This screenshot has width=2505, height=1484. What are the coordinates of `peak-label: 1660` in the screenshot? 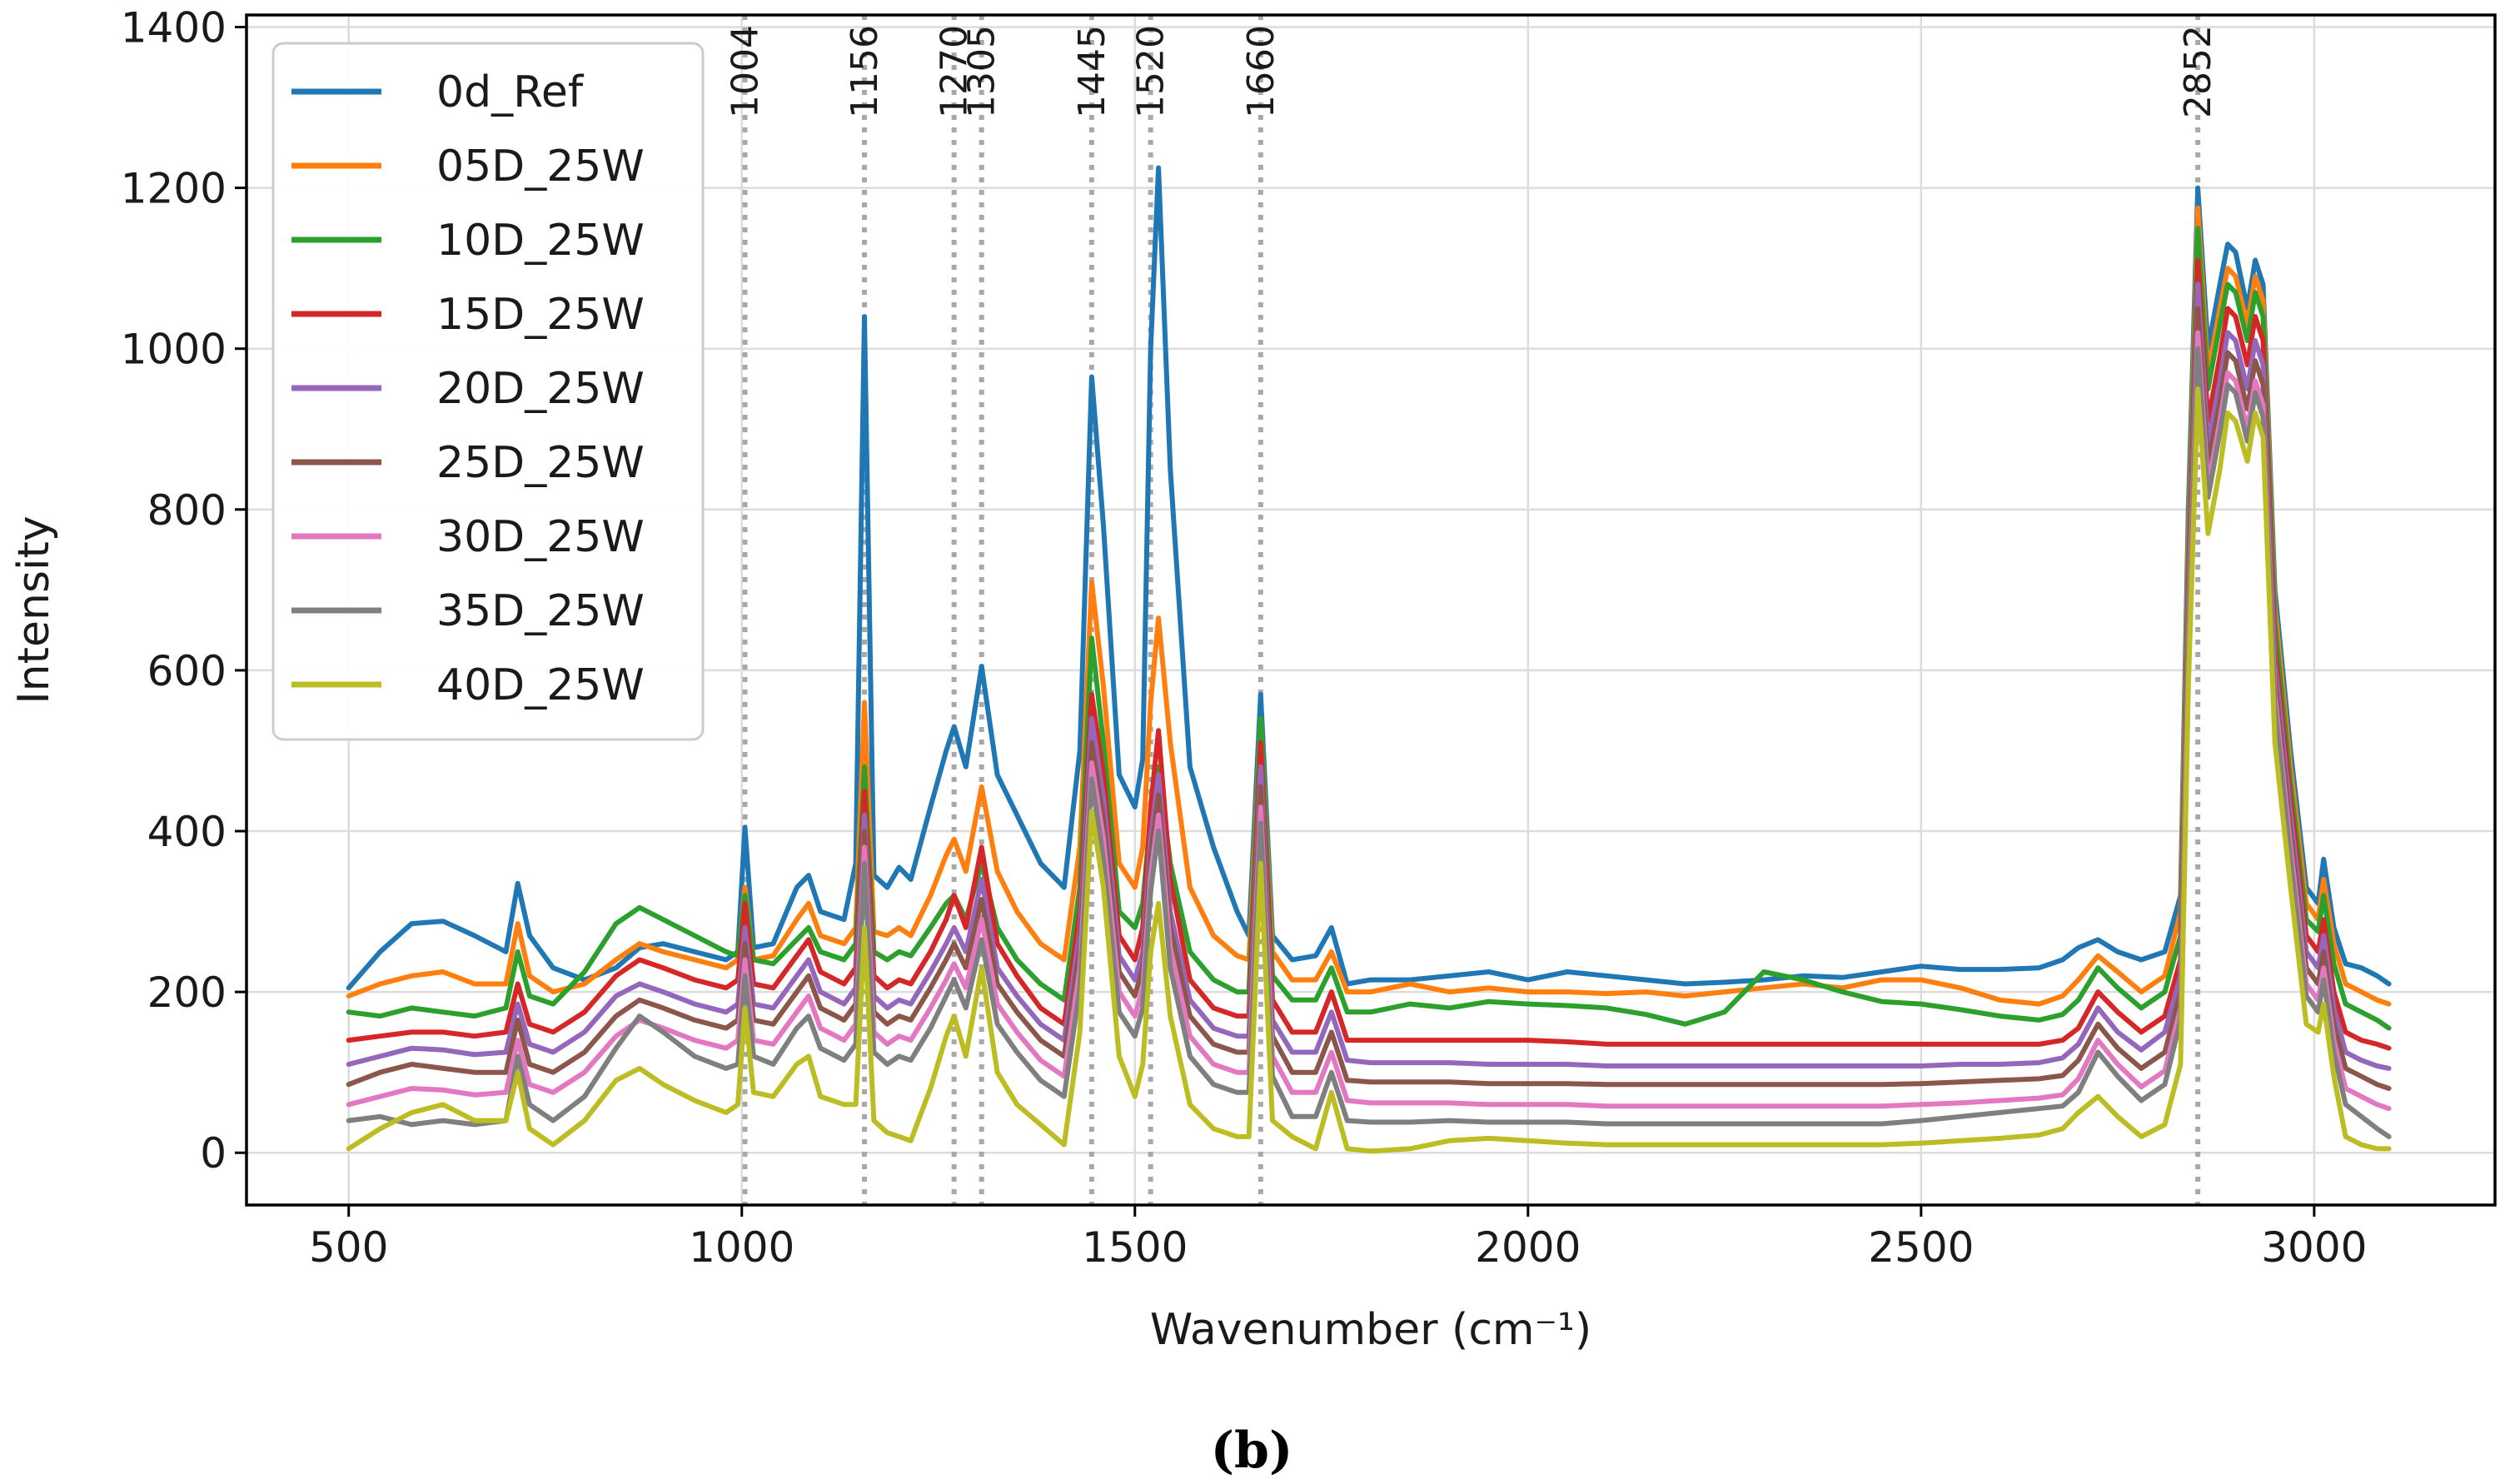 It's located at (1261, 71).